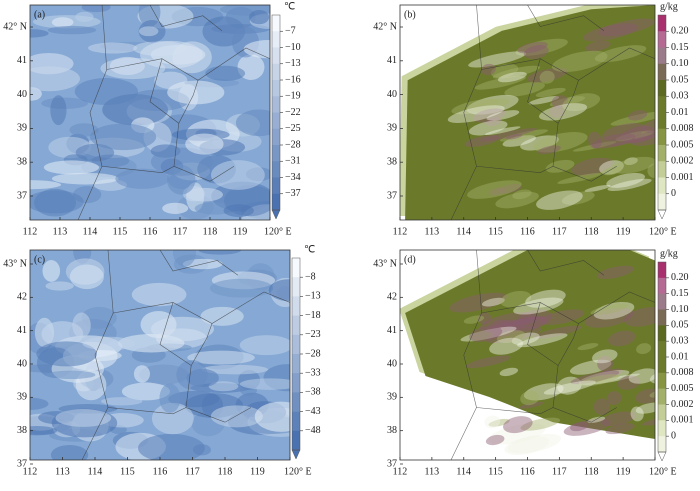 This screenshot has width=700, height=491. Describe the element at coordinates (313, 334) in the screenshot. I see `colorbar-label: −23` at that location.